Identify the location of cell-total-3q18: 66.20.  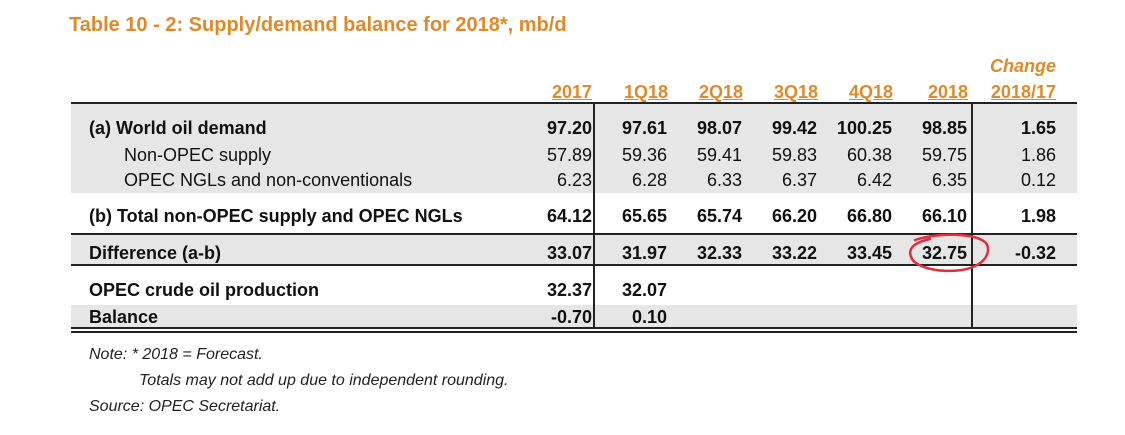
(794, 216).